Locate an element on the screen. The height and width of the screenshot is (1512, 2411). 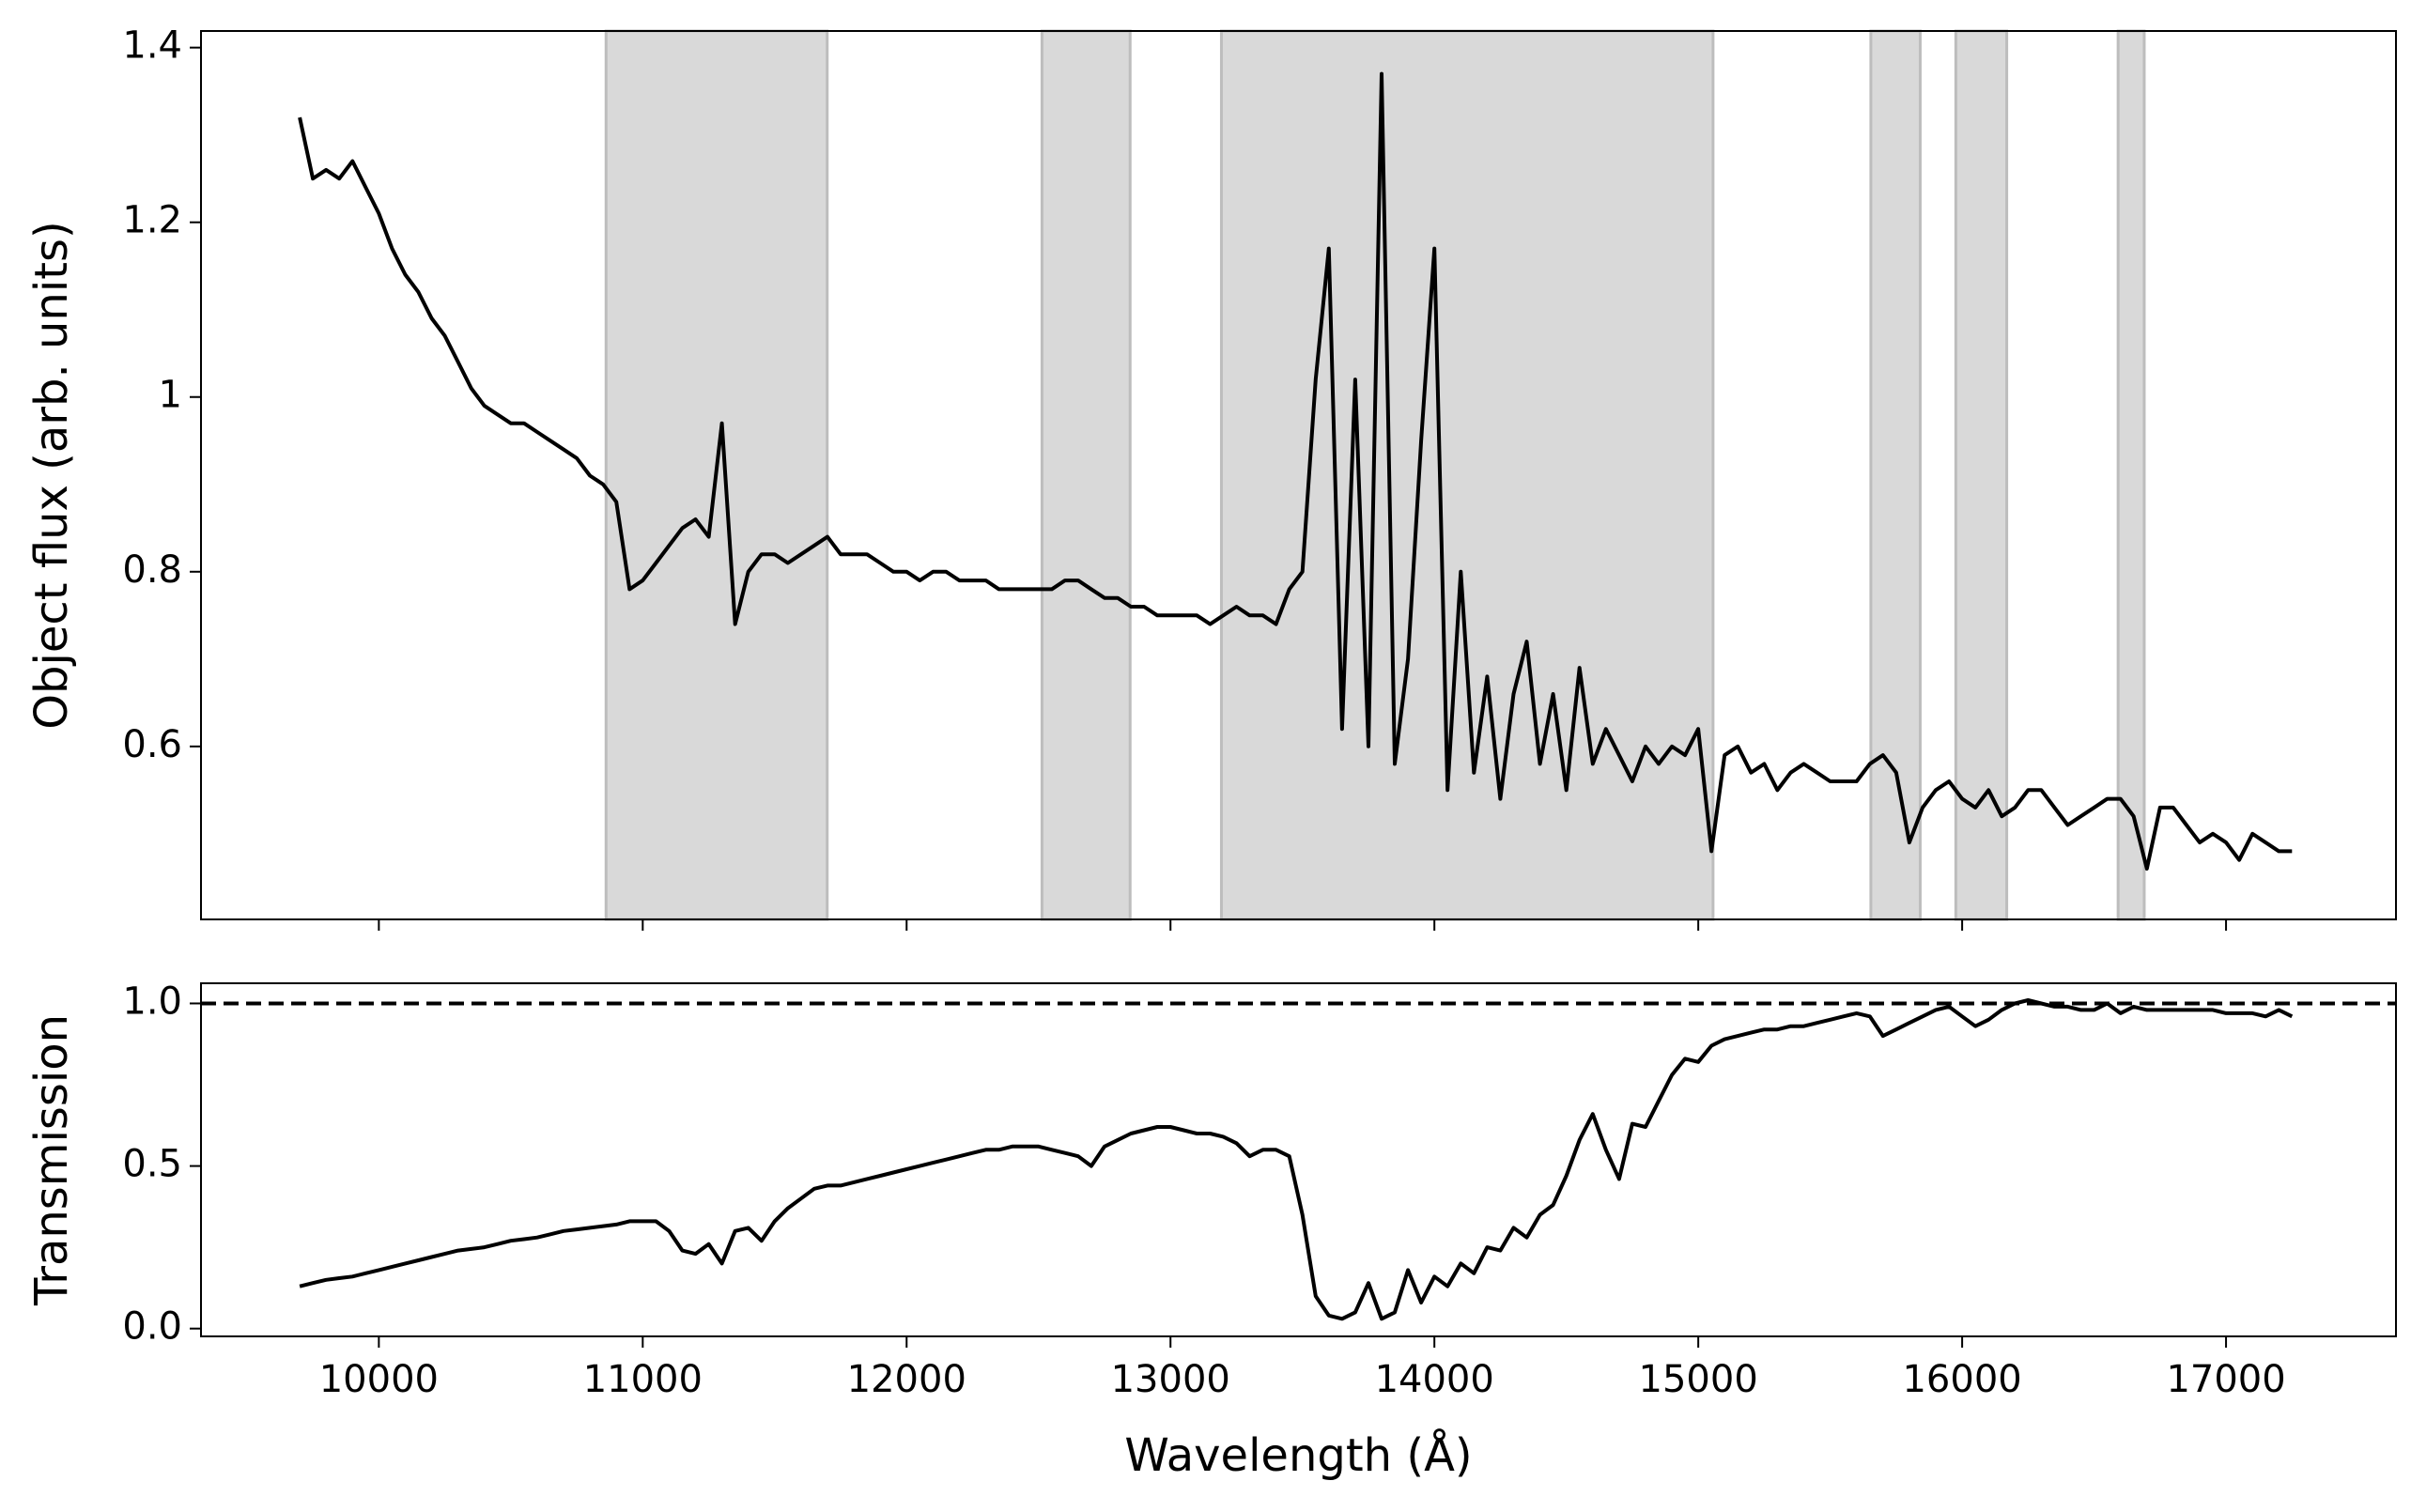
x-tick-label: 14000 is located at coordinates (1434, 1380).